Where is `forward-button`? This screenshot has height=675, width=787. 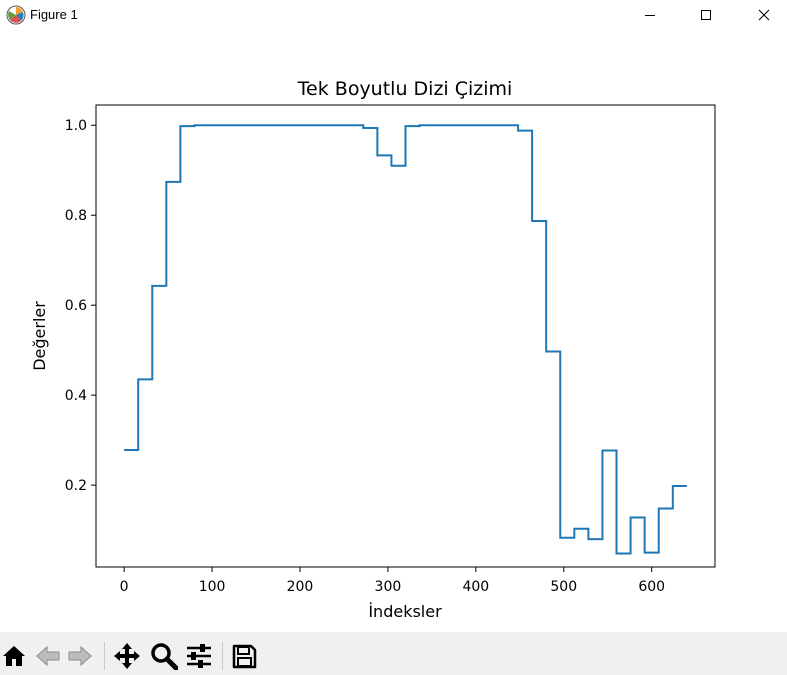
forward-button is located at coordinates (80, 656).